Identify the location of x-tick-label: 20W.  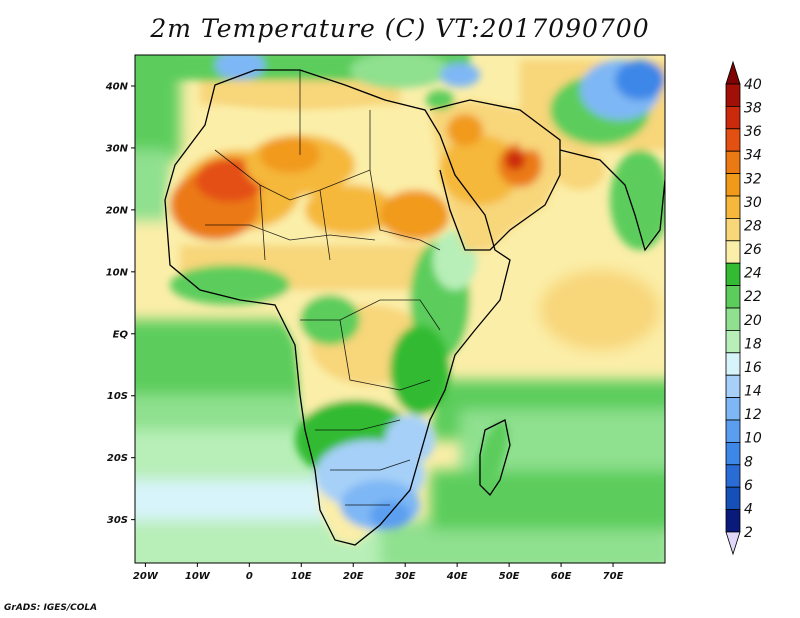
(146, 576).